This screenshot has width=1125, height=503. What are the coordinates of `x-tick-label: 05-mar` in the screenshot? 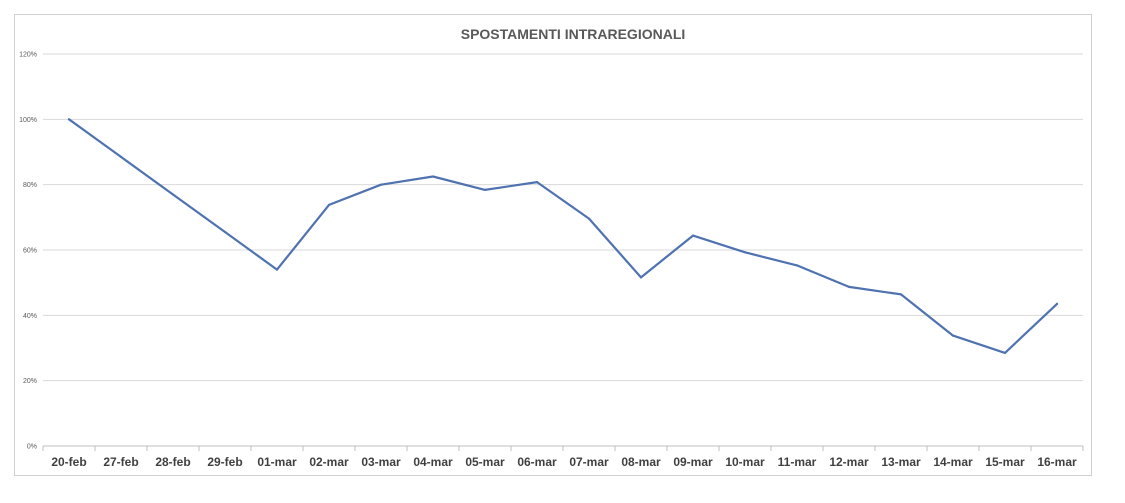 It's located at (485, 462).